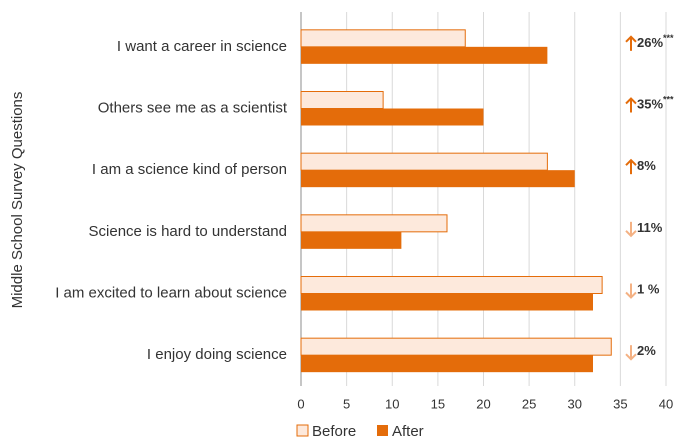  Describe the element at coordinates (193, 107) in the screenshot. I see `y-tick-label: Others see me as a scientist` at that location.